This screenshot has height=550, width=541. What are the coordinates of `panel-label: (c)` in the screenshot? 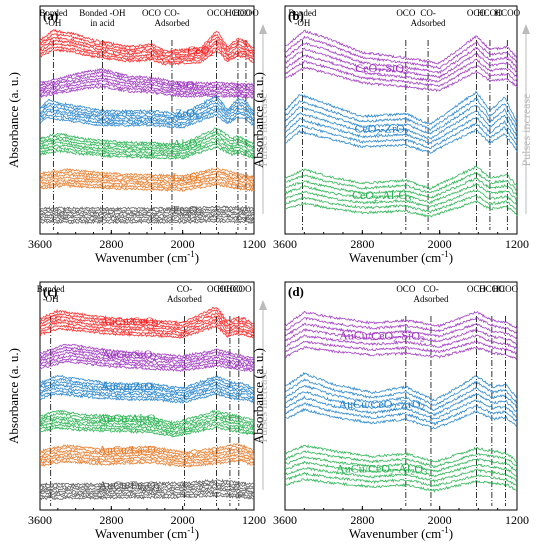 It's located at (50, 291).